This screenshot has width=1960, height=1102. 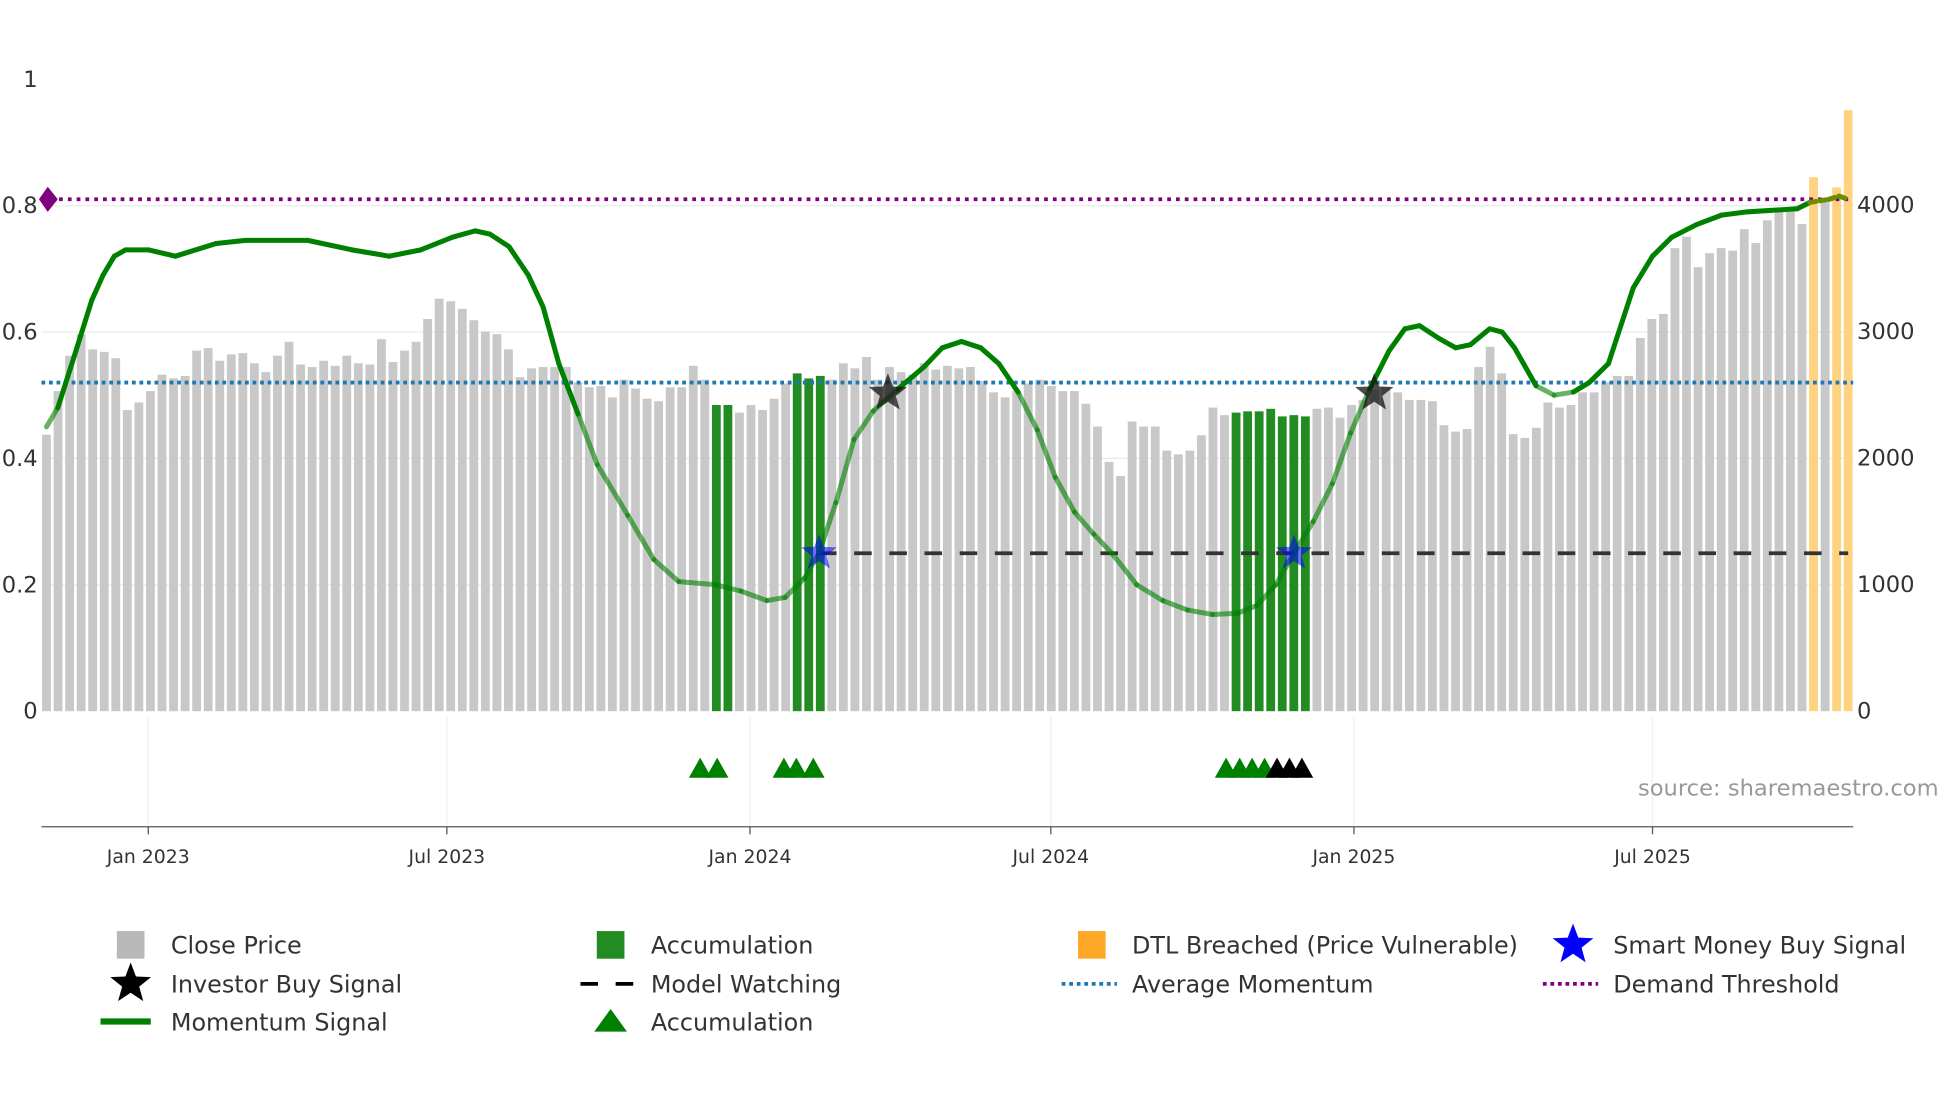 What do you see at coordinates (130, 945) in the screenshot?
I see `legend-close-price-swatch` at bounding box center [130, 945].